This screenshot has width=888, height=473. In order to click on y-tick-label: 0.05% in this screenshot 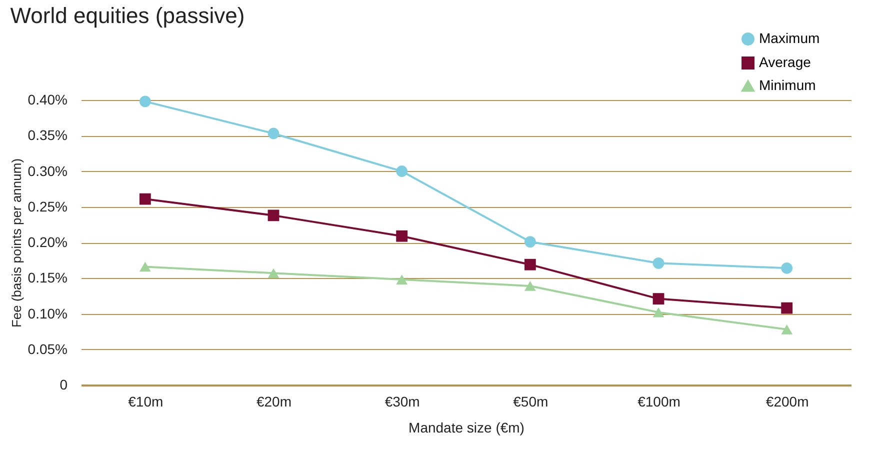, I will do `click(48, 348)`.